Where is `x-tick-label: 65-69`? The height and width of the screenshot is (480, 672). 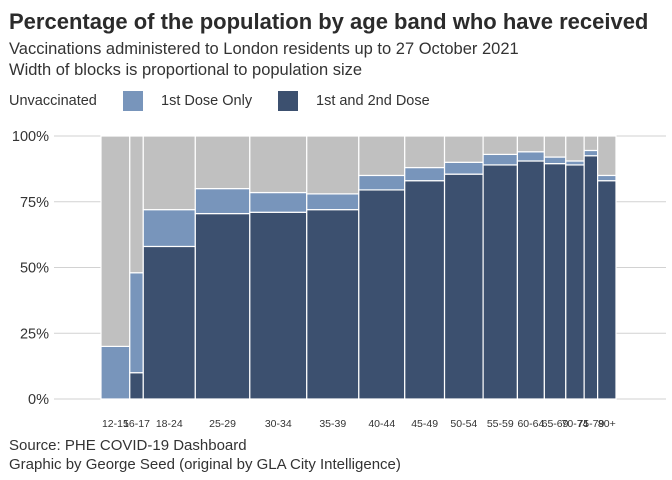 x-tick-label: 65-69 is located at coordinates (555, 424).